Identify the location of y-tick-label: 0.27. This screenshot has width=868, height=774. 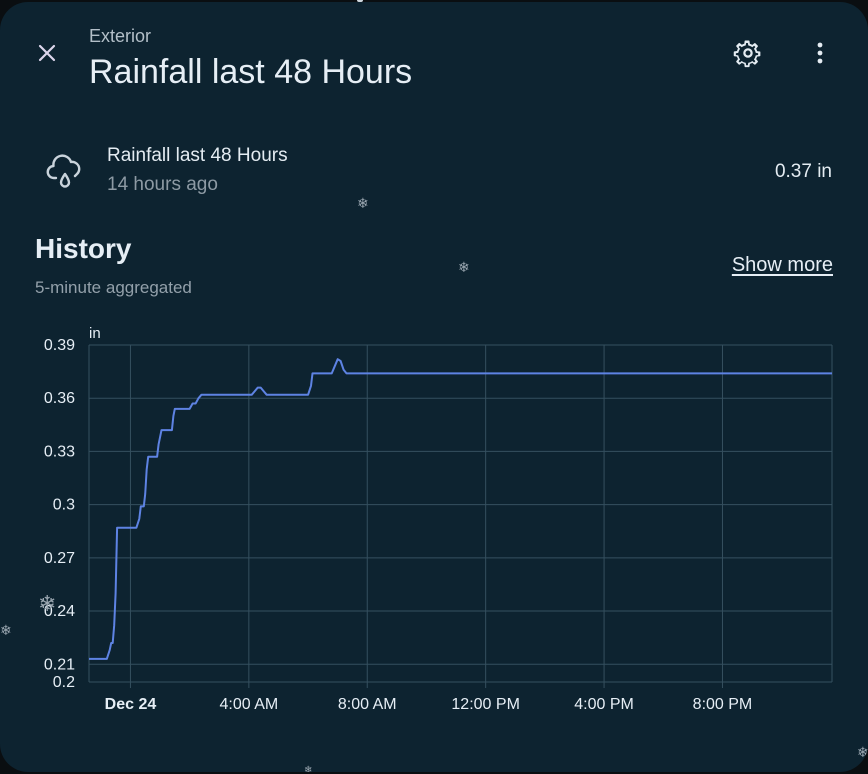
(59, 558).